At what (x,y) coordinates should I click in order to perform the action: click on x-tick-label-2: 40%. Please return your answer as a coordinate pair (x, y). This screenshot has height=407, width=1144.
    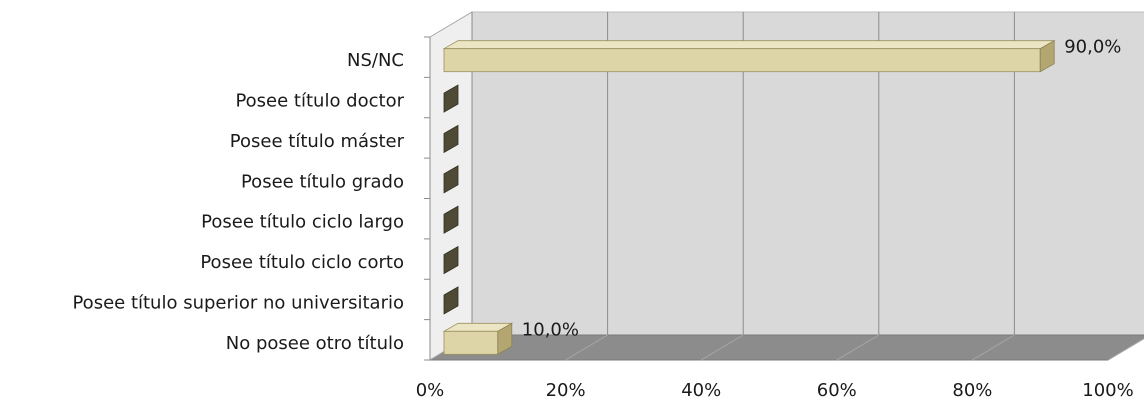
    Looking at the image, I should click on (701, 390).